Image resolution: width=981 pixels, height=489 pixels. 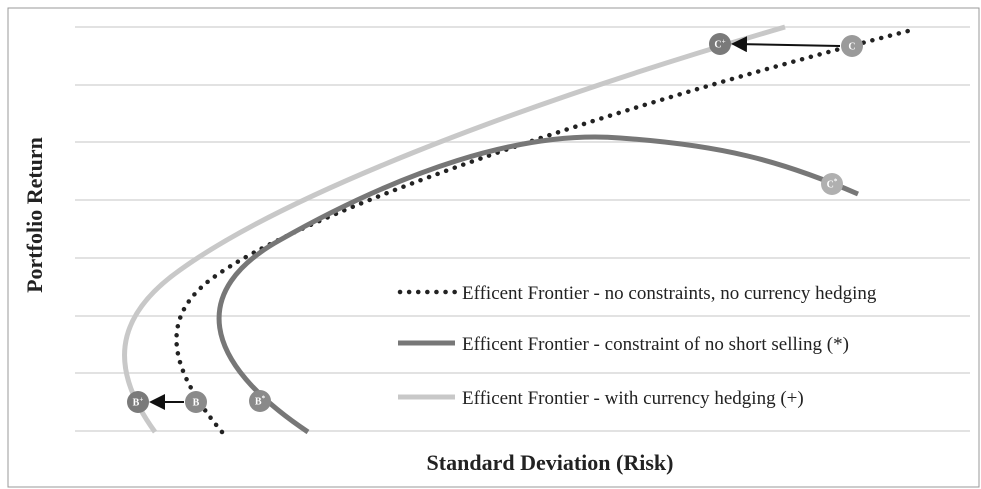 I want to click on point-label: C, so click(x=851, y=47).